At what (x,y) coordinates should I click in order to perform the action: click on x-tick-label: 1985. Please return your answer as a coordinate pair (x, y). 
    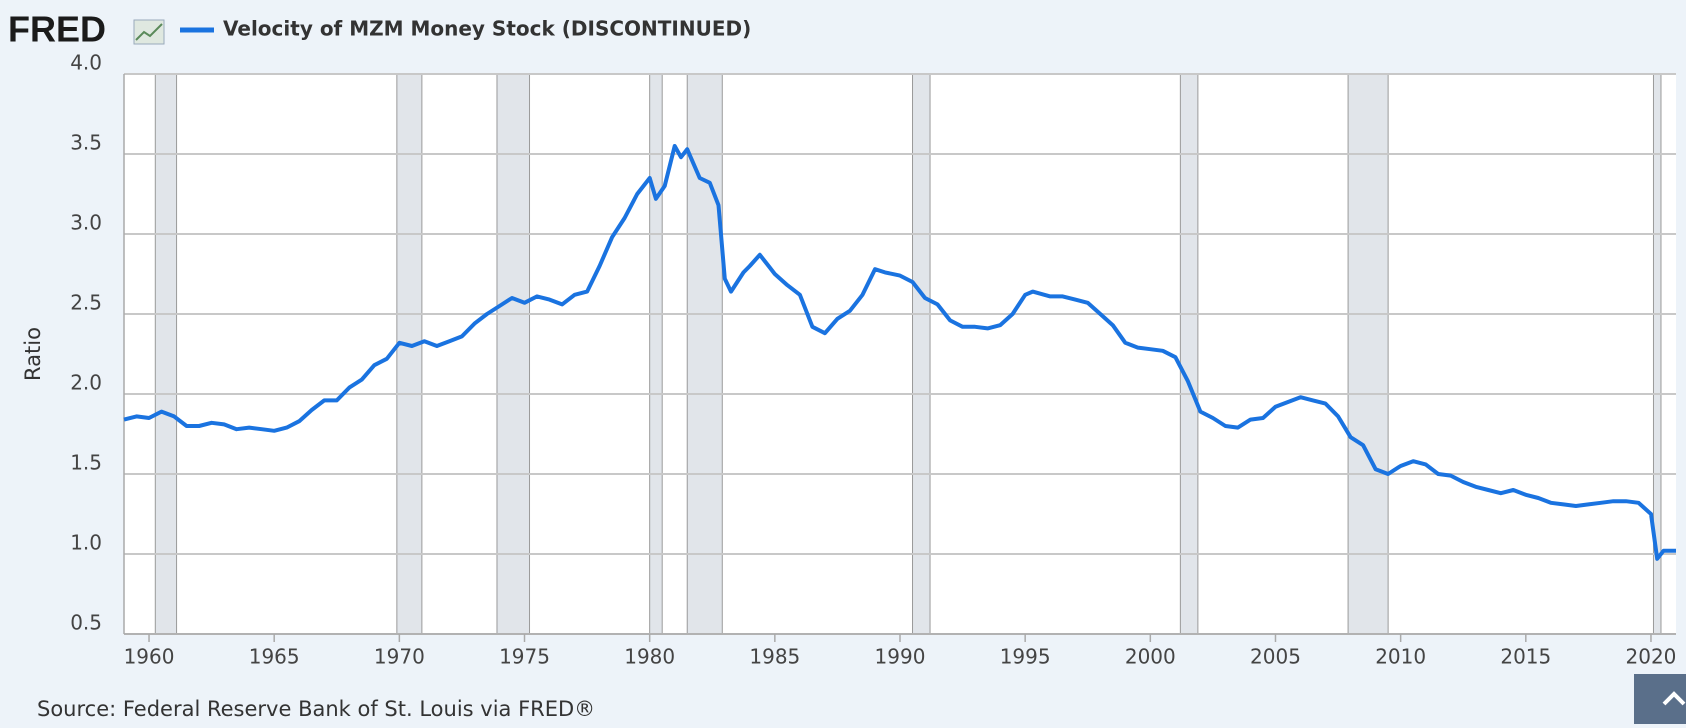
    Looking at the image, I should click on (774, 657).